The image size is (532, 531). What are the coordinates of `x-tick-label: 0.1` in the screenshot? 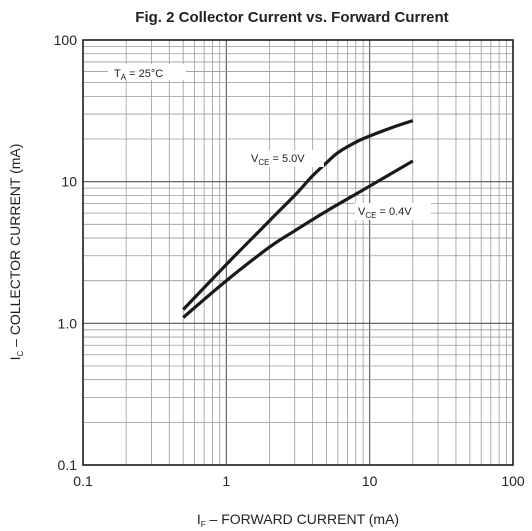 It's located at (83, 481).